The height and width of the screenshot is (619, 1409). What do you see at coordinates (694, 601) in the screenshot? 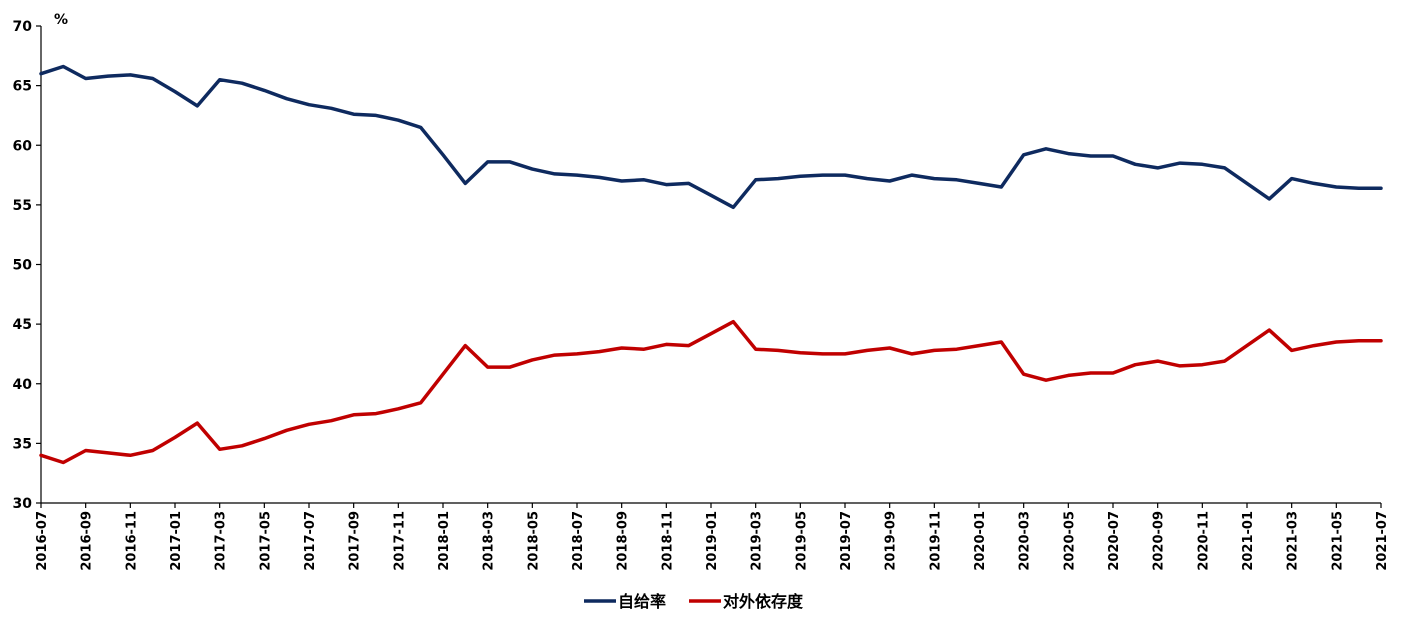
I see `legend: 自给率 对外依存度` at bounding box center [694, 601].